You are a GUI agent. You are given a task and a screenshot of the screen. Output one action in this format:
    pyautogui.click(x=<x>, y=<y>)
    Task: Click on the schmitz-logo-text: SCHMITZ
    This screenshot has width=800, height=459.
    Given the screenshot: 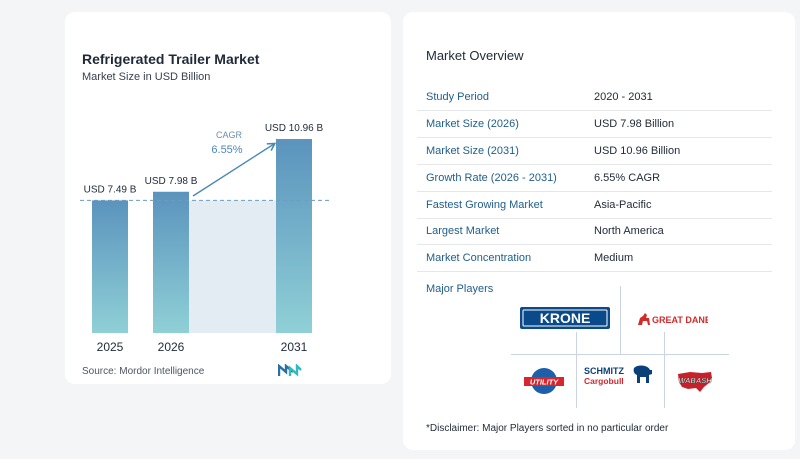 What is the action you would take?
    pyautogui.click(x=604, y=371)
    